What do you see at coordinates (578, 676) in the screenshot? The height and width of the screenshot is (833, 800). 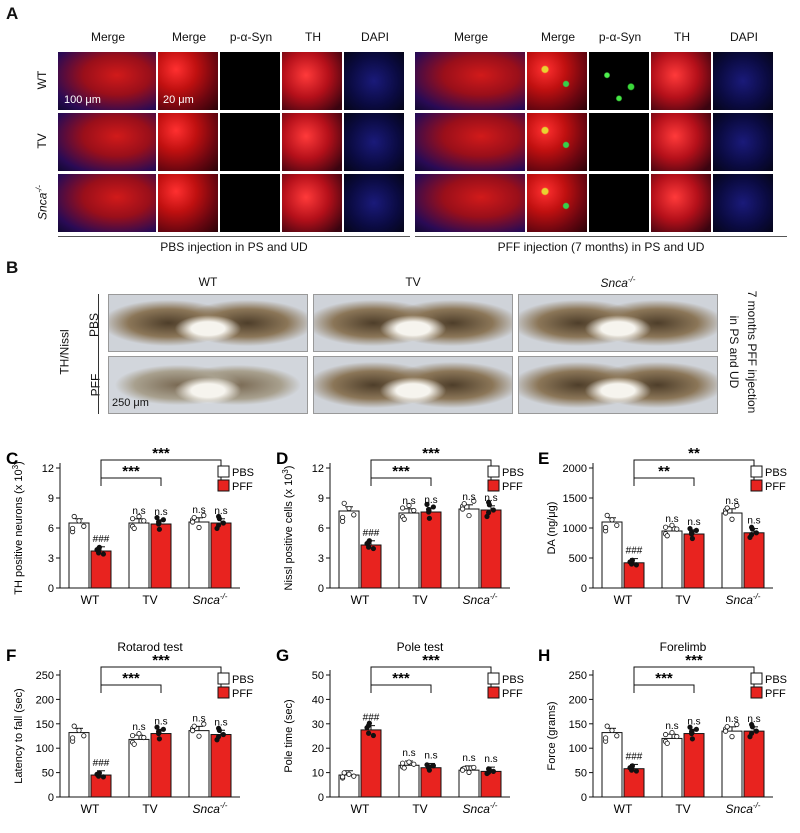 I see `y-tick-label: 250` at bounding box center [578, 676].